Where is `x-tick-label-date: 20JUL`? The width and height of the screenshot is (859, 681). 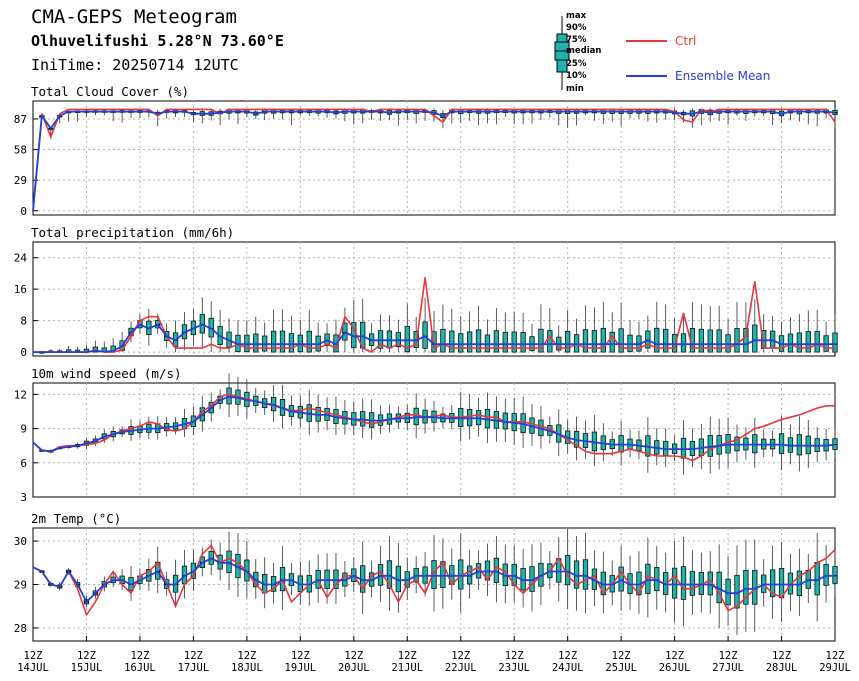 x-tick-label-date: 20JUL is located at coordinates (354, 668).